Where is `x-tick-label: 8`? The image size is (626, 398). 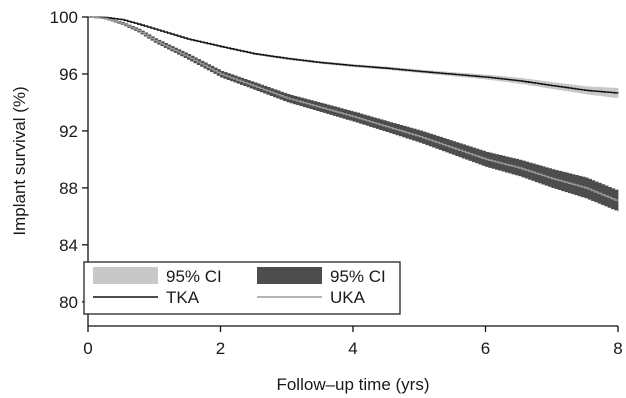
x-tick-label: 8 is located at coordinates (617, 348).